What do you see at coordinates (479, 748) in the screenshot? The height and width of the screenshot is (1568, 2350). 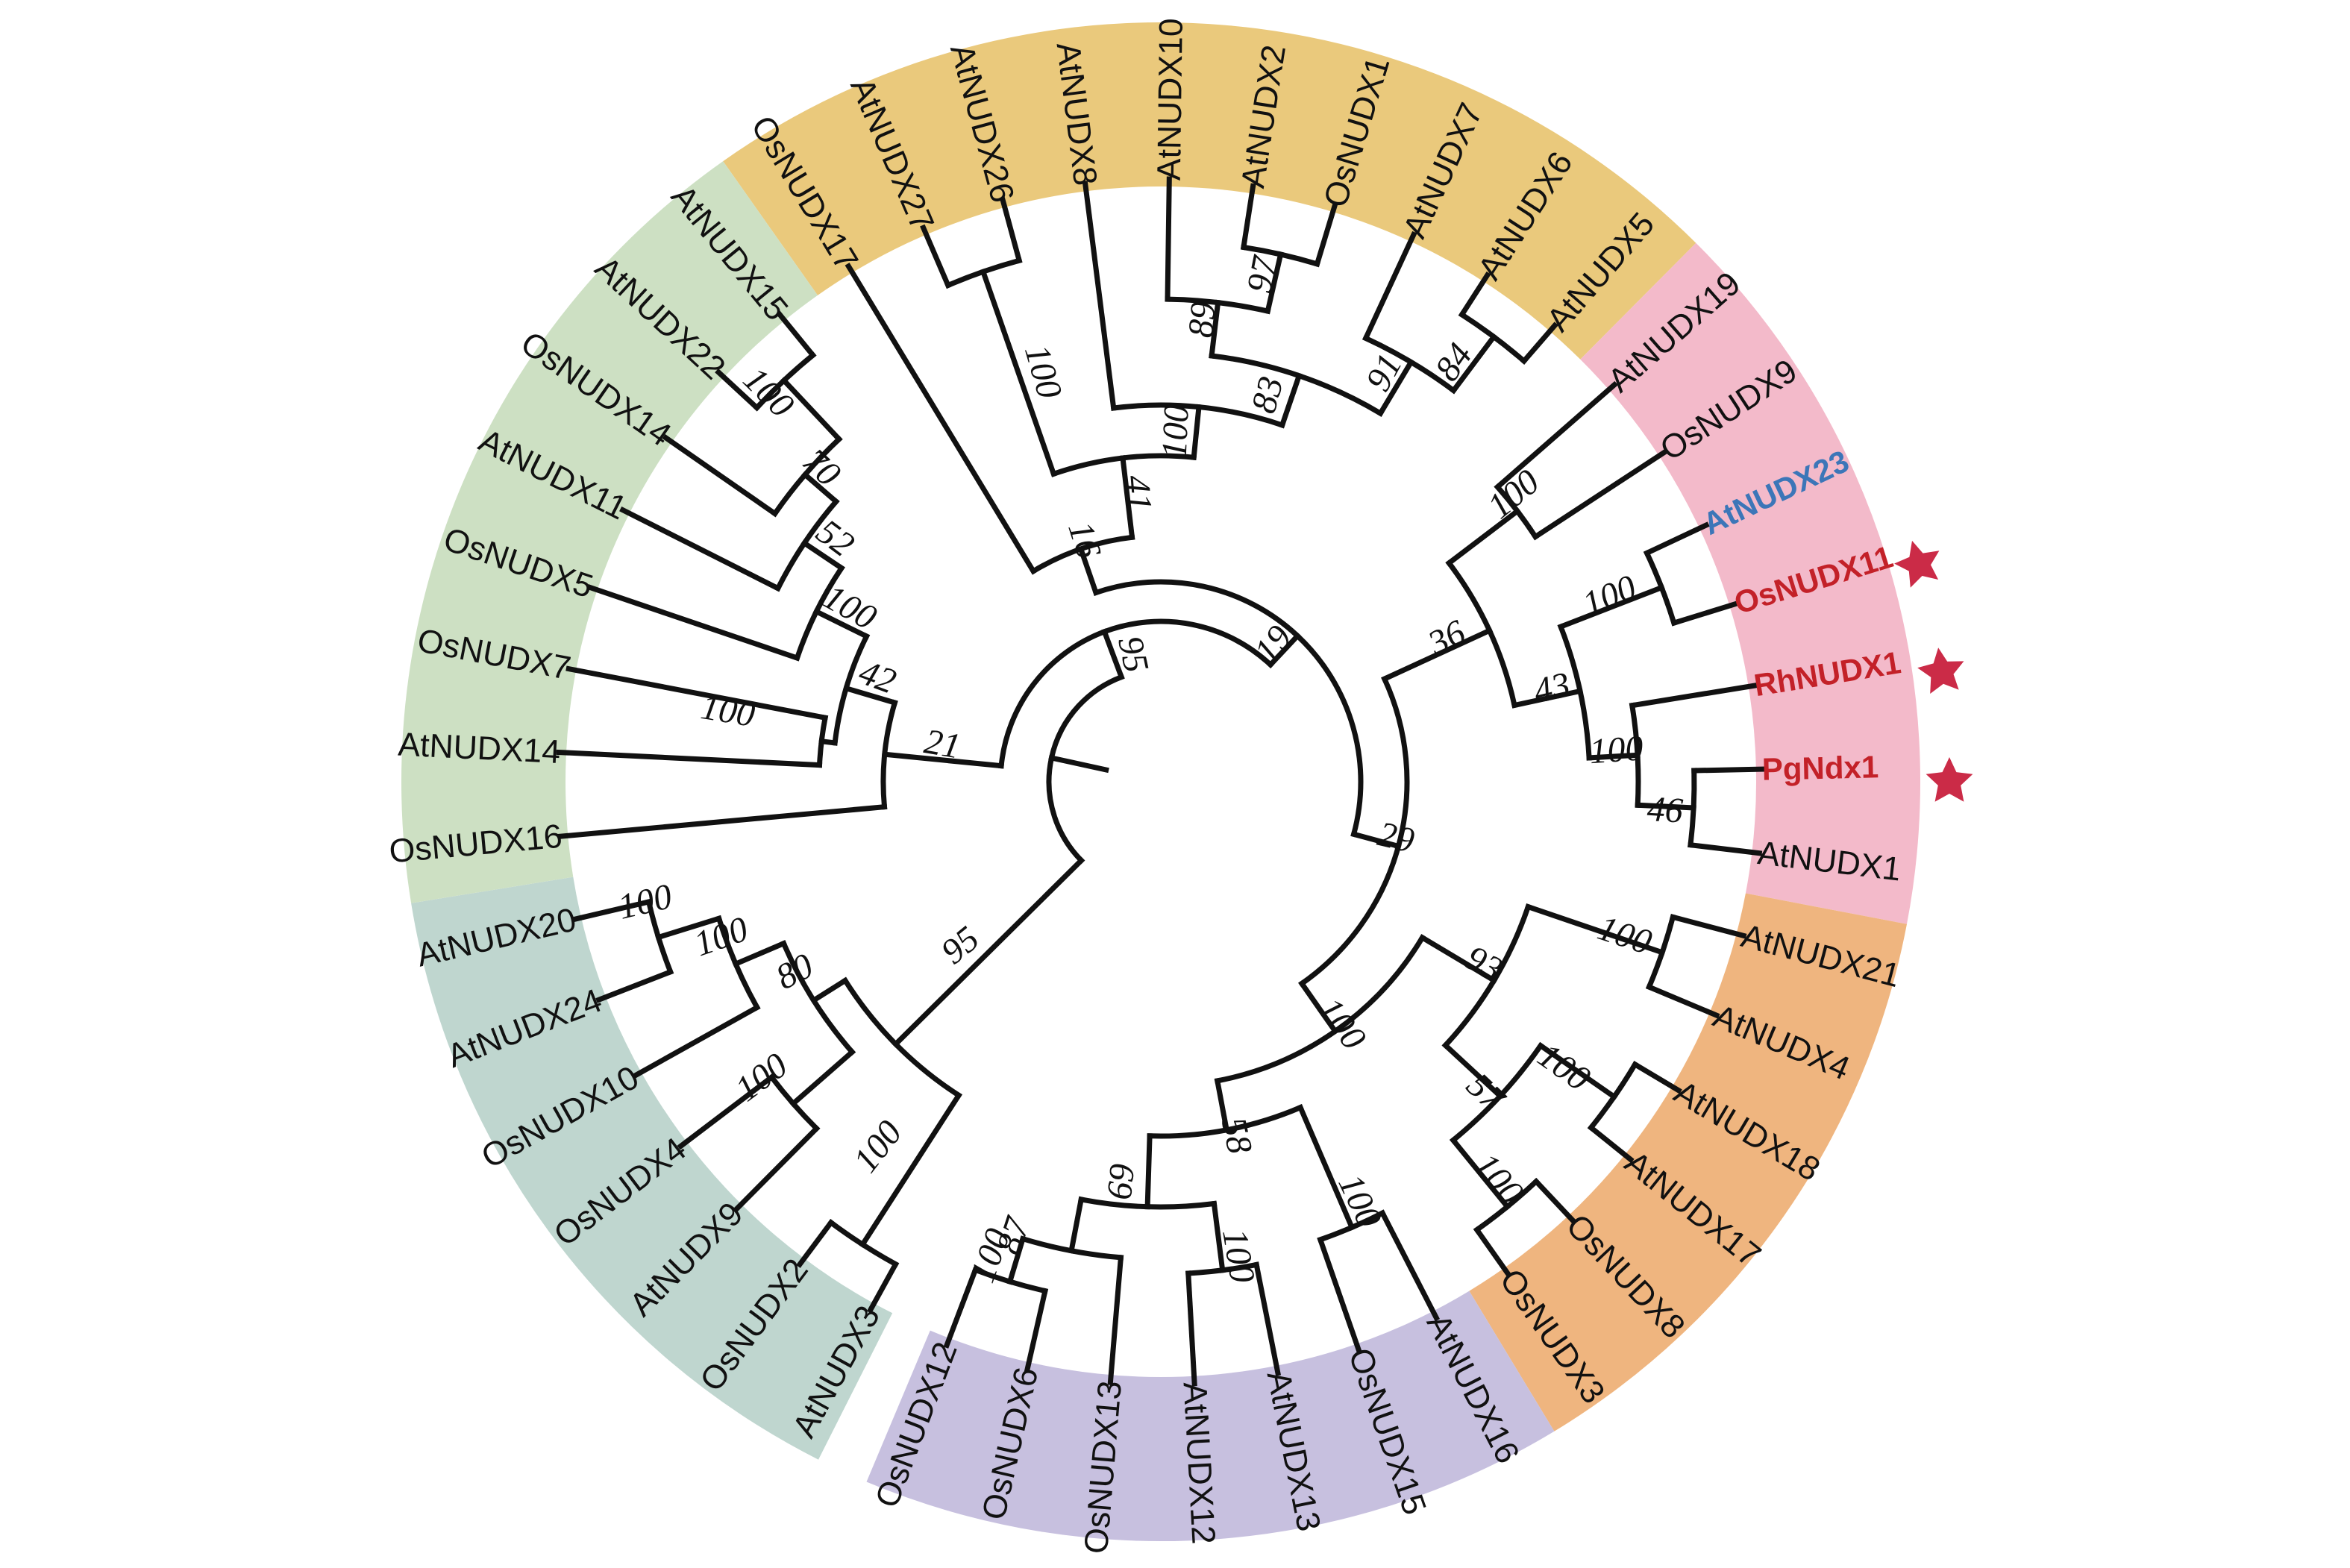 I see `svg-text: AtNUDX14` at bounding box center [479, 748].